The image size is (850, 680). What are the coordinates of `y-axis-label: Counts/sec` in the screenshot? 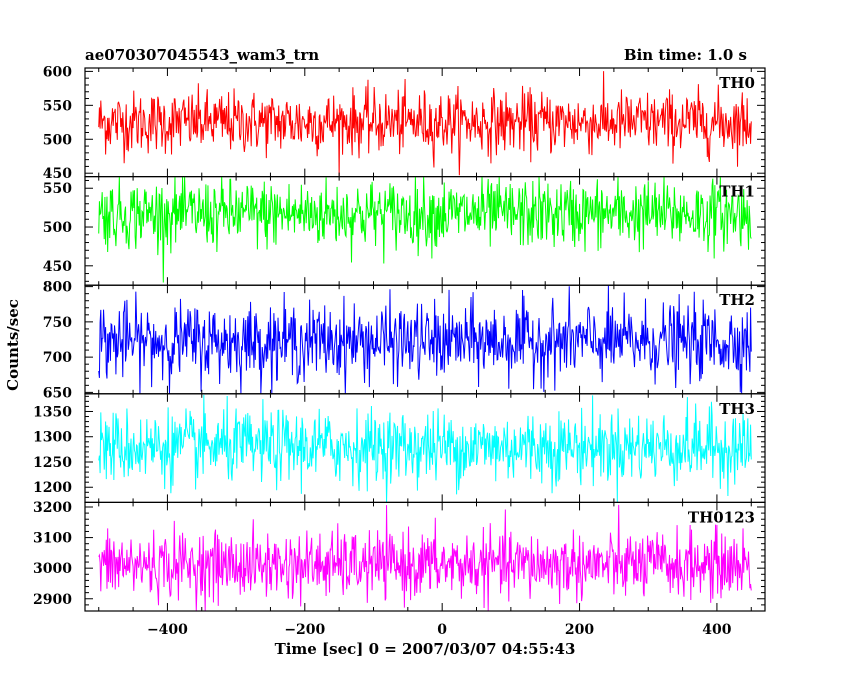 It's located at (13, 345).